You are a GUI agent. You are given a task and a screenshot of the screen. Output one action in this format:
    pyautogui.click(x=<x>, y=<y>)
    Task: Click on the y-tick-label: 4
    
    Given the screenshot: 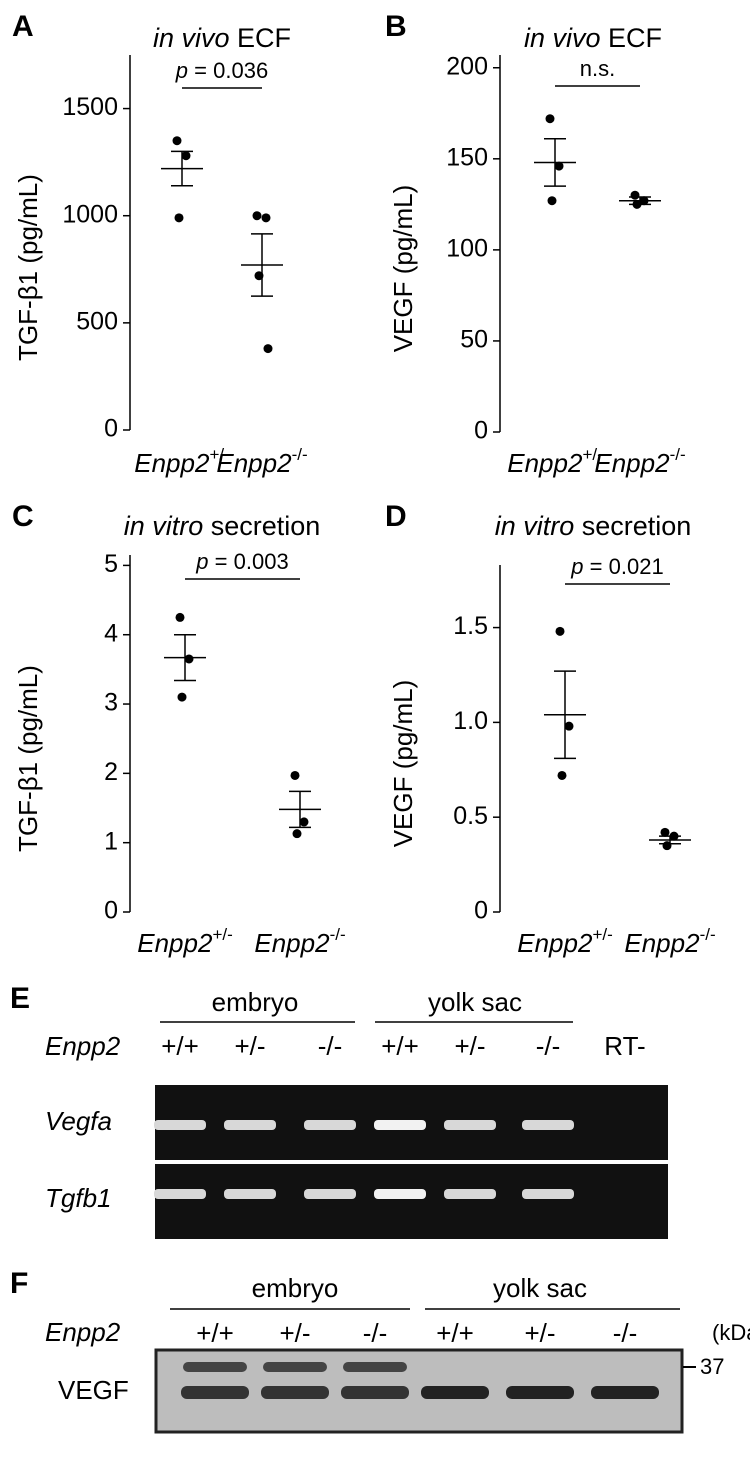 What is the action you would take?
    pyautogui.click(x=111, y=633)
    